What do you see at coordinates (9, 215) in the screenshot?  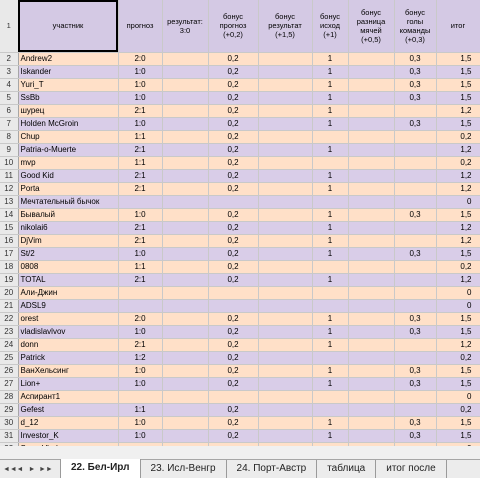 I see `row-number: 14` at bounding box center [9, 215].